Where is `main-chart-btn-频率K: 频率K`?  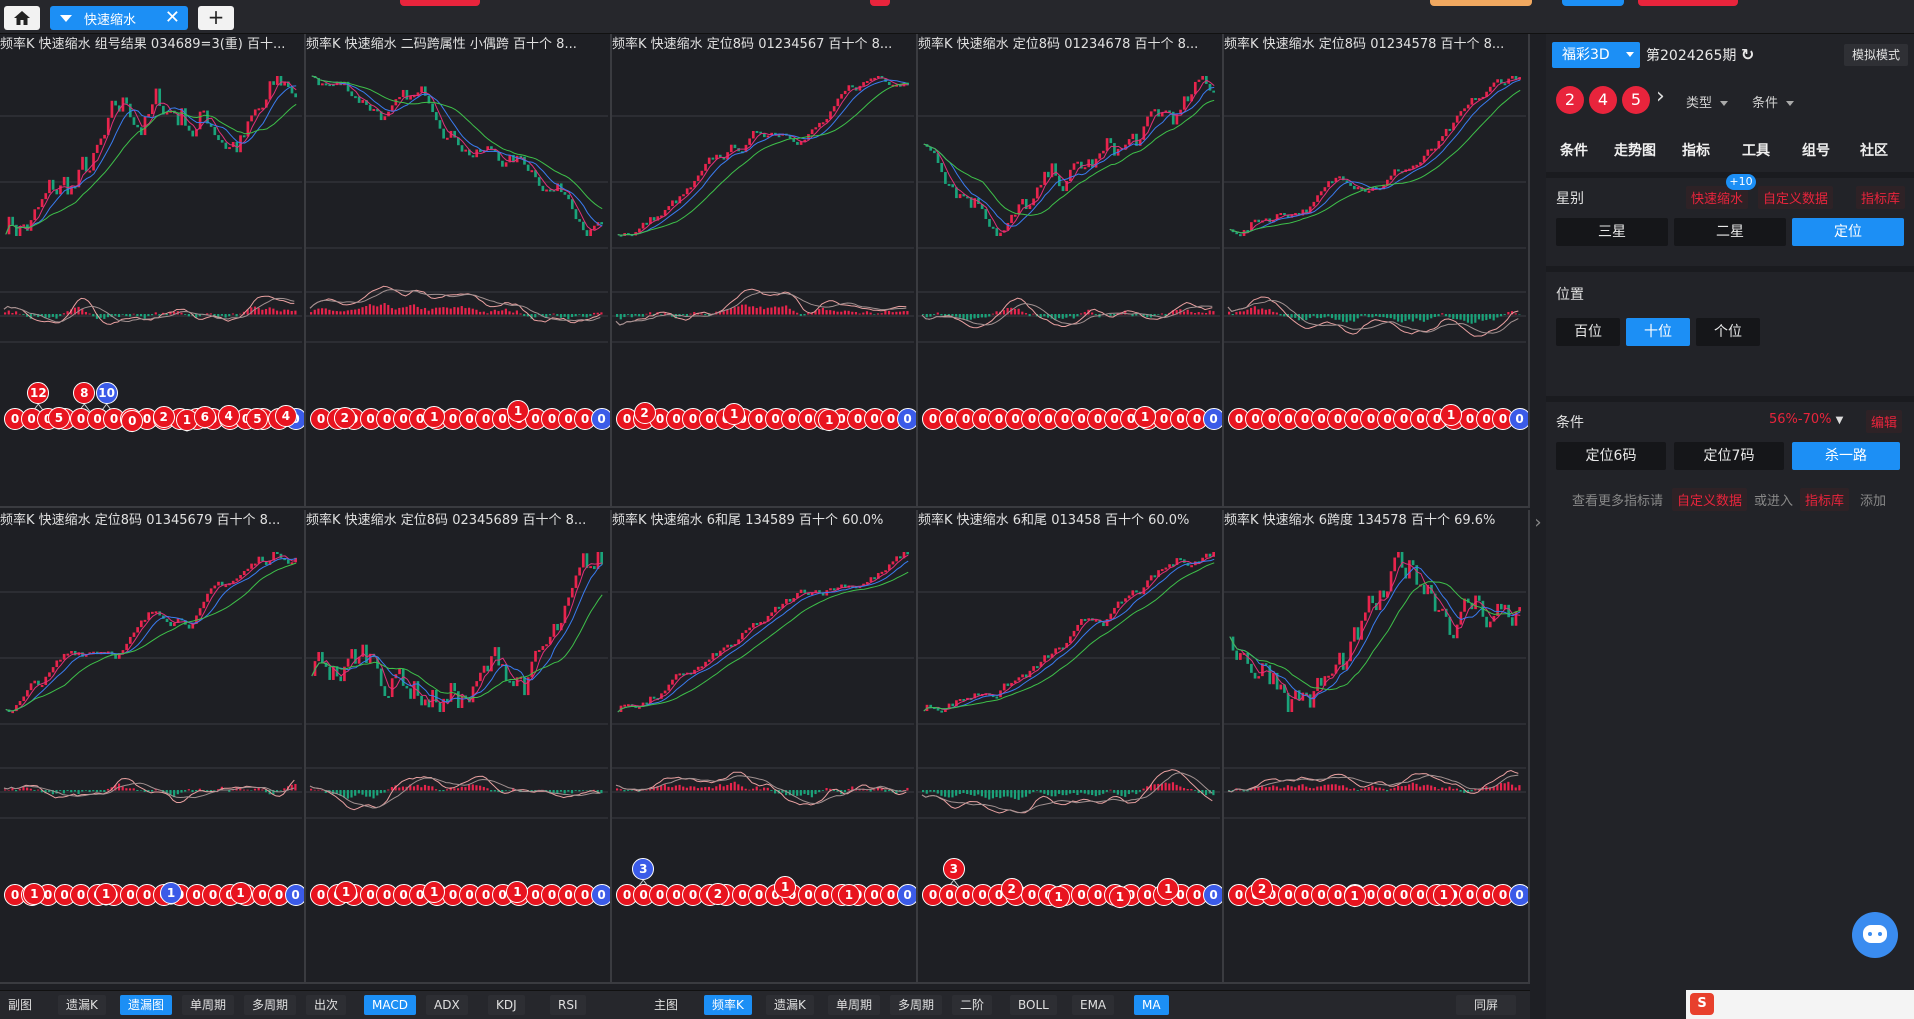 main-chart-btn-频率K: 频率K is located at coordinates (728, 1005).